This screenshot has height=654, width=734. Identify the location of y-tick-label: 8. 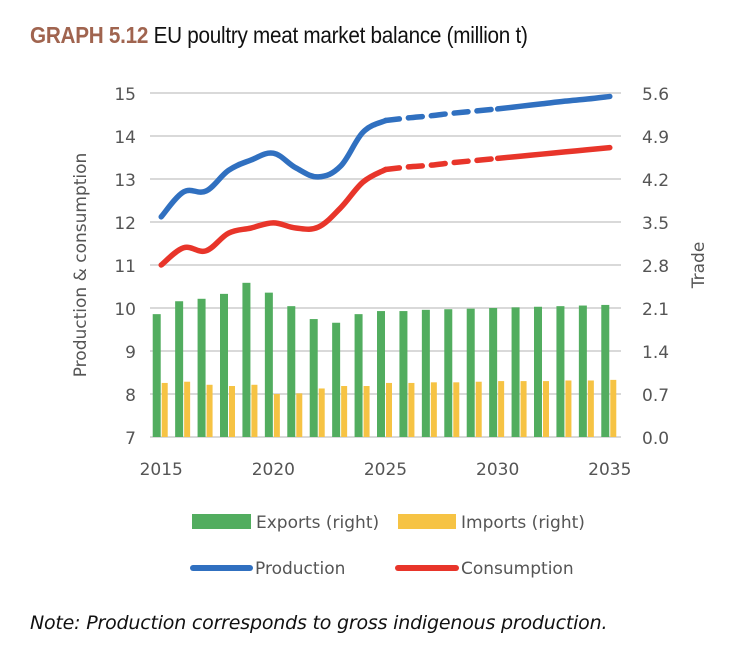
(130, 396).